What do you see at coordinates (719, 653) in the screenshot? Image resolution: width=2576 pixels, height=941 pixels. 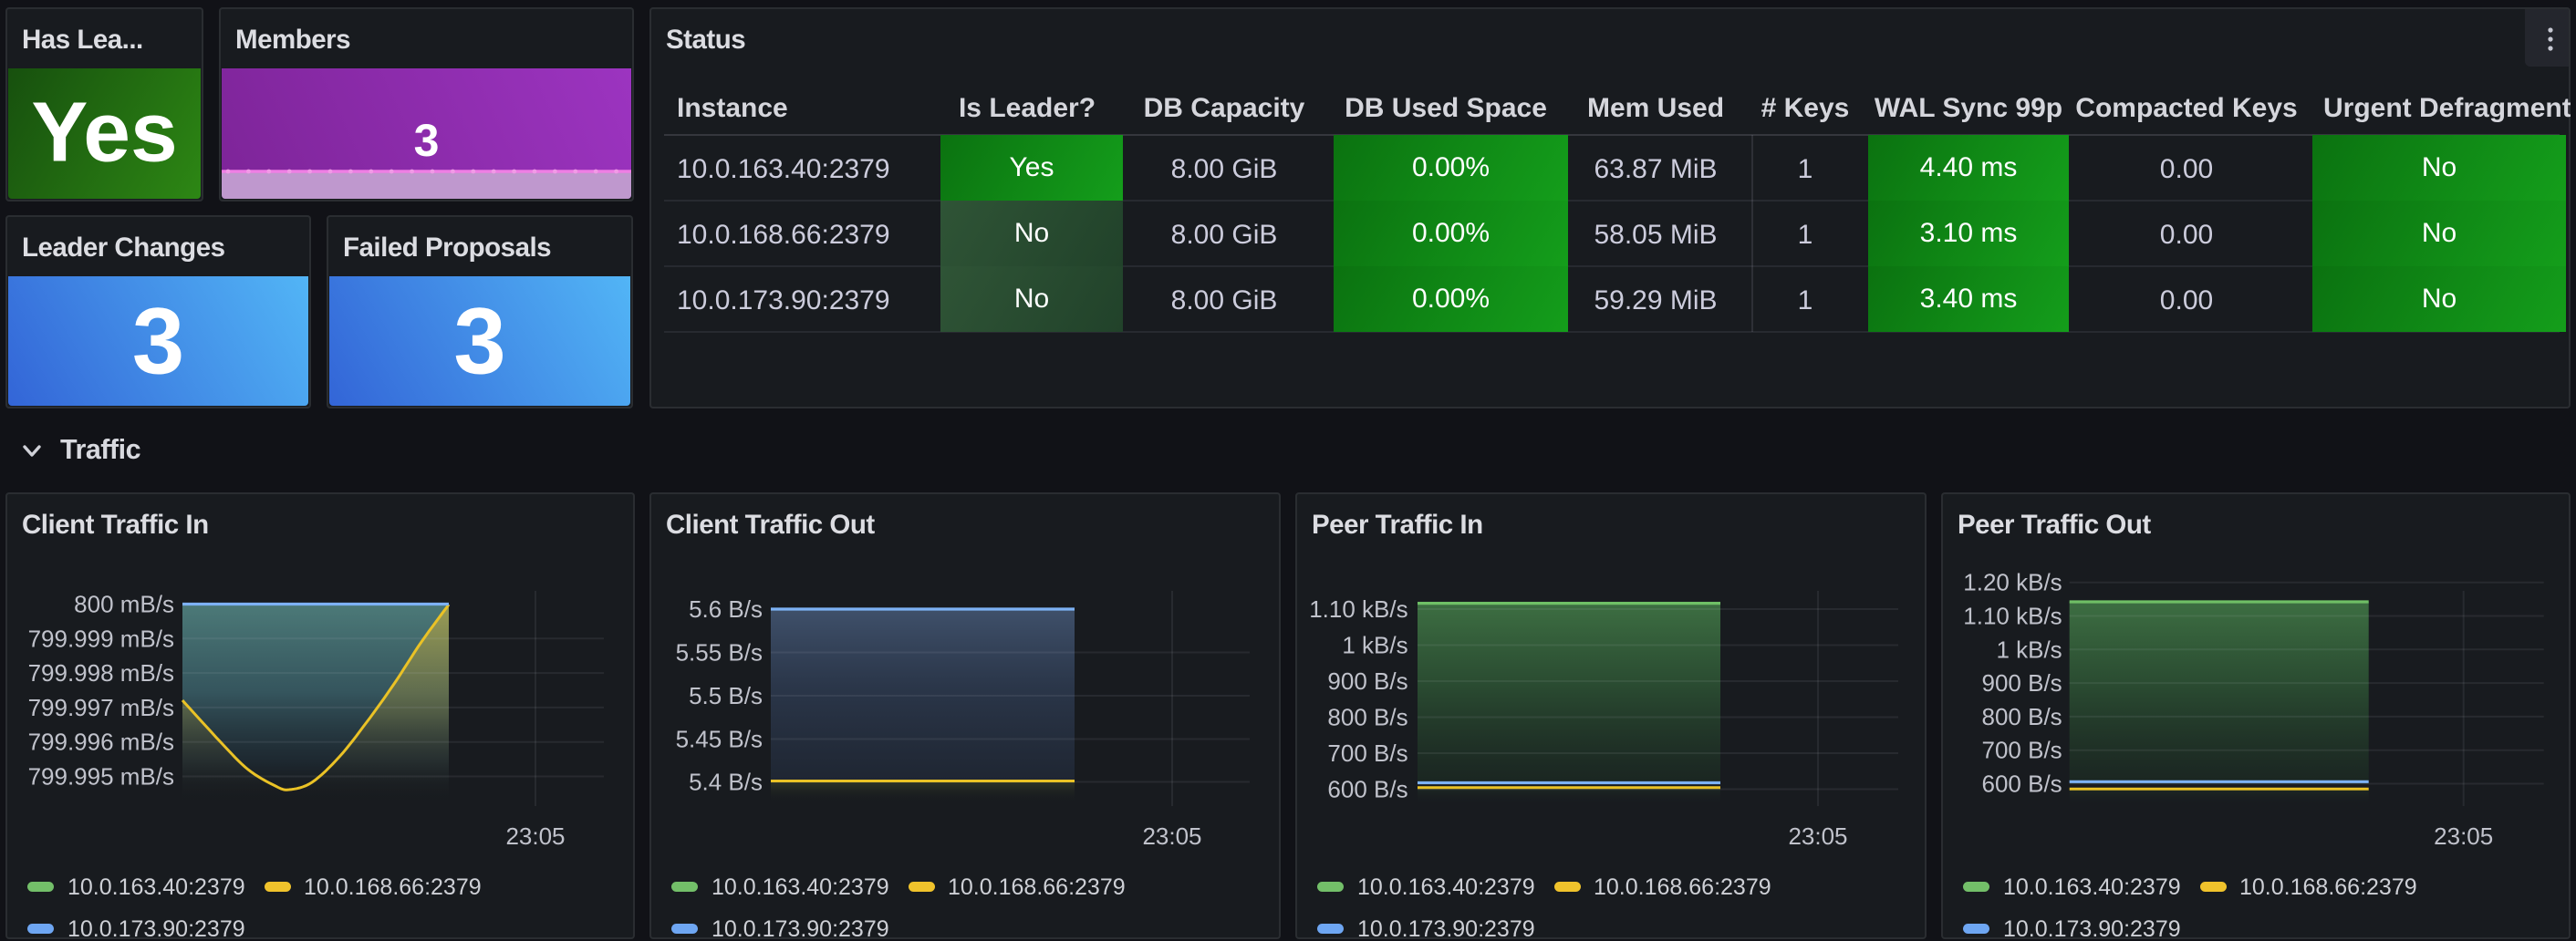 I see `svg-text: 5.55 B/s` at bounding box center [719, 653].